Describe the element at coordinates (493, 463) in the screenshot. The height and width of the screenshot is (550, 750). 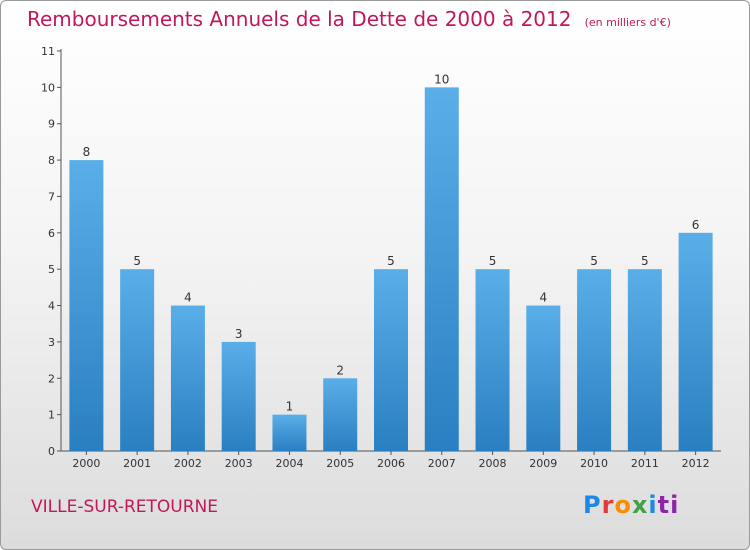
I see `x-tick-label: 2008` at that location.